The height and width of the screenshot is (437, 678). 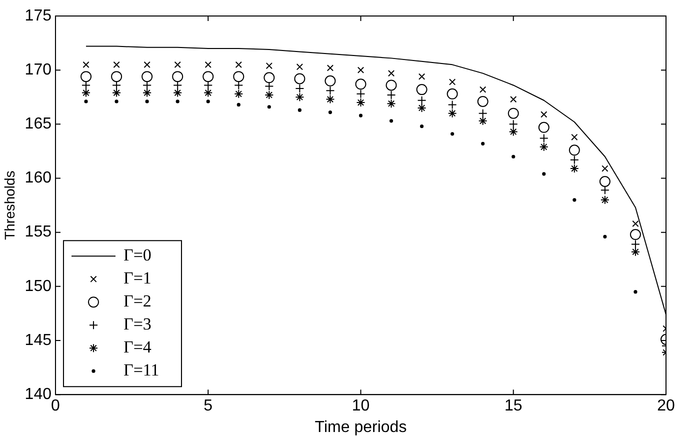 I want to click on y-tick-label: 160, so click(x=38, y=178).